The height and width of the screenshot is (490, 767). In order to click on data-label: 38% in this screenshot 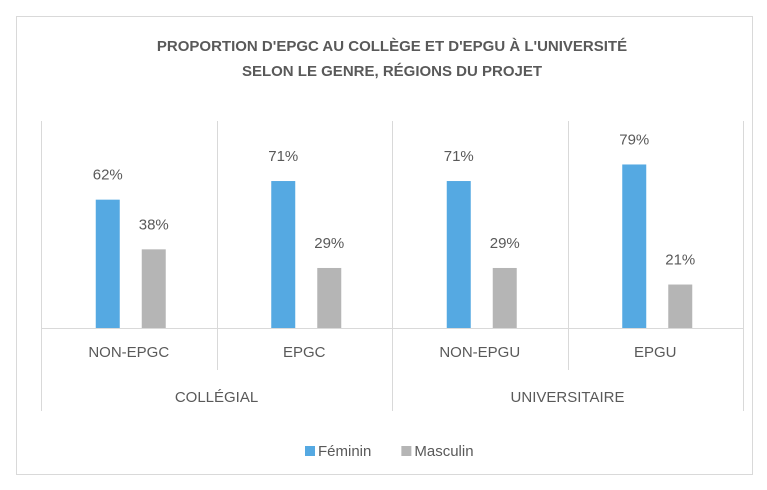, I will do `click(154, 224)`.